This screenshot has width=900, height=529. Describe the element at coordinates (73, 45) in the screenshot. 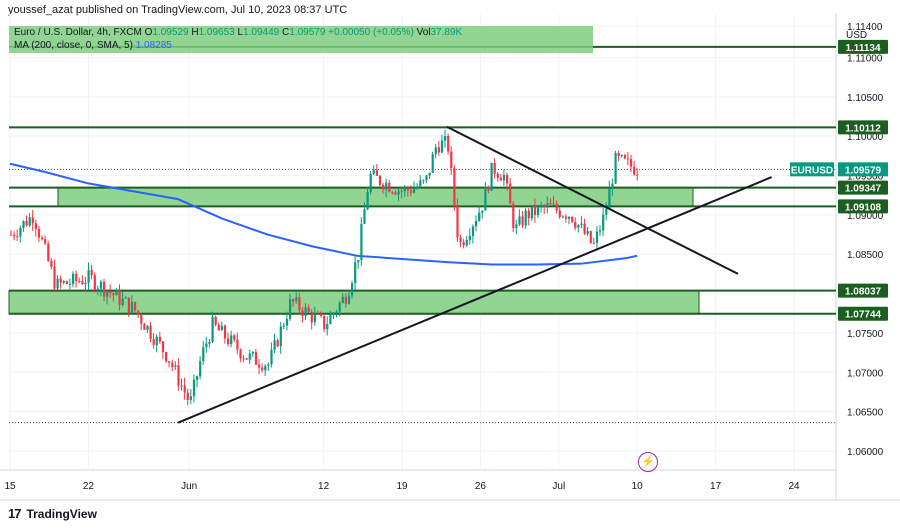

I see `legend-ma-label: MA (200, close, 0, SMA, 5)` at that location.